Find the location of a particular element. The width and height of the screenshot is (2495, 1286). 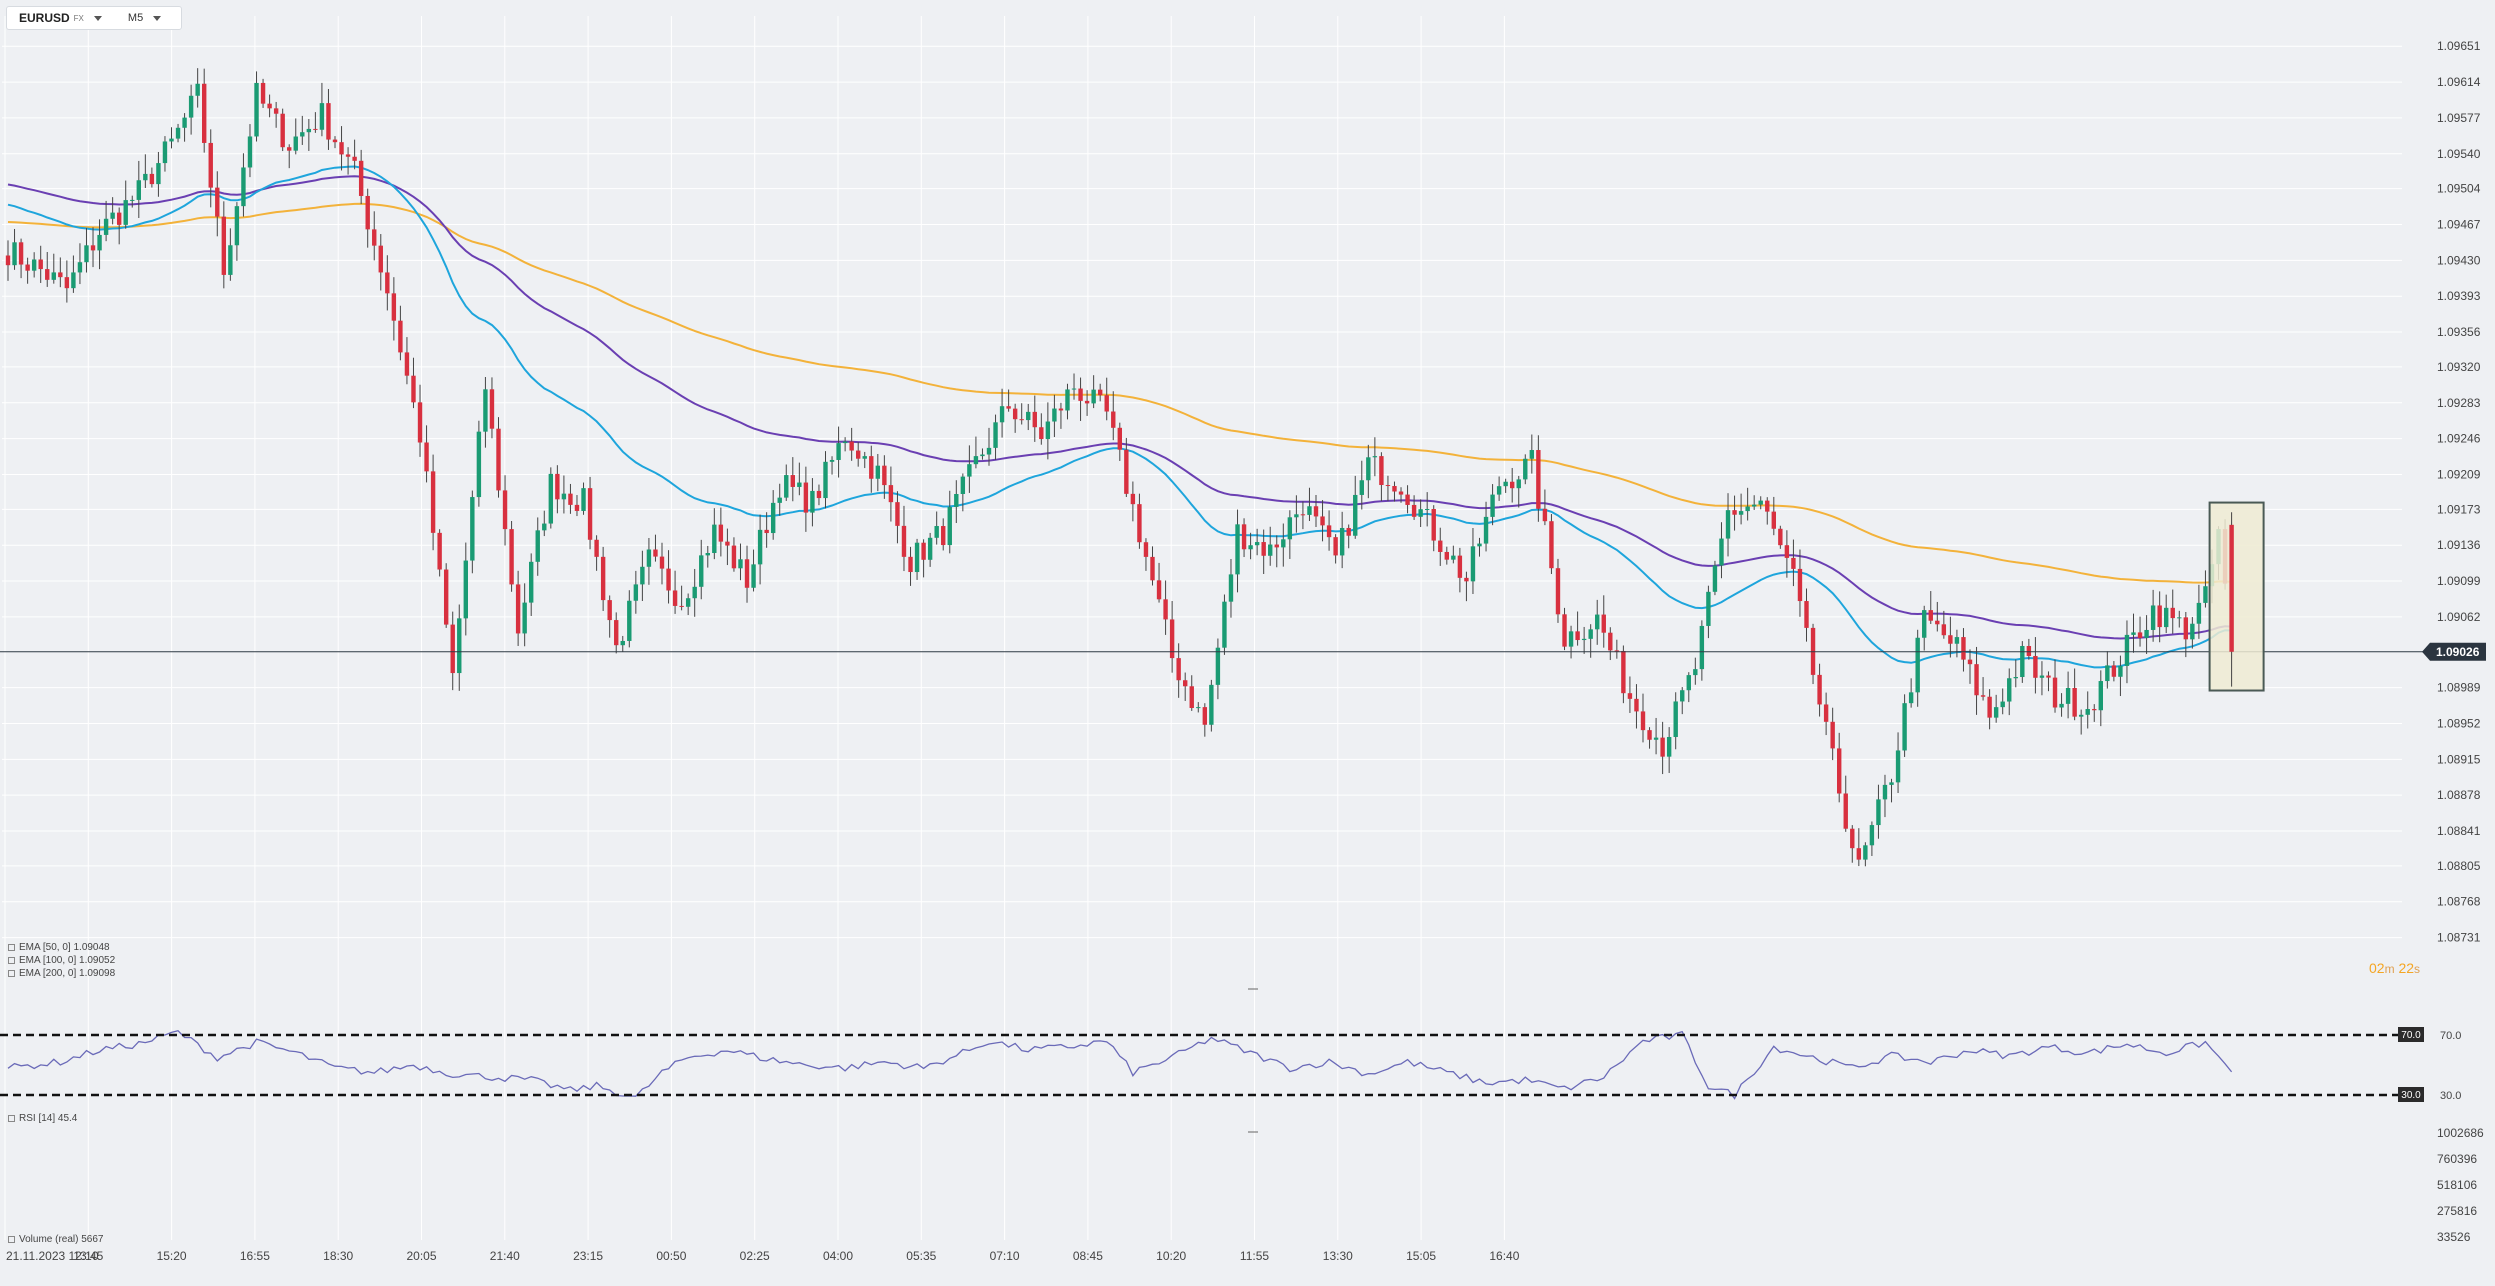

price-tick-label: 1.09651 is located at coordinates (2459, 46).